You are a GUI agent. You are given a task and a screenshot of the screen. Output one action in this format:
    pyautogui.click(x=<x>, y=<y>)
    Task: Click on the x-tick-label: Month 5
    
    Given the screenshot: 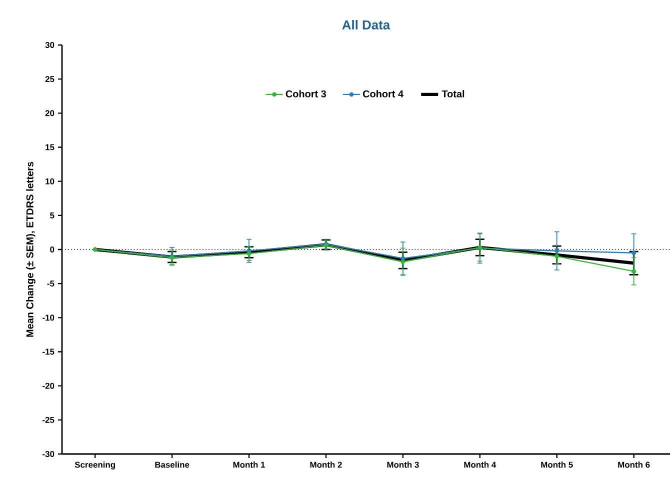 What is the action you would take?
    pyautogui.click(x=557, y=465)
    